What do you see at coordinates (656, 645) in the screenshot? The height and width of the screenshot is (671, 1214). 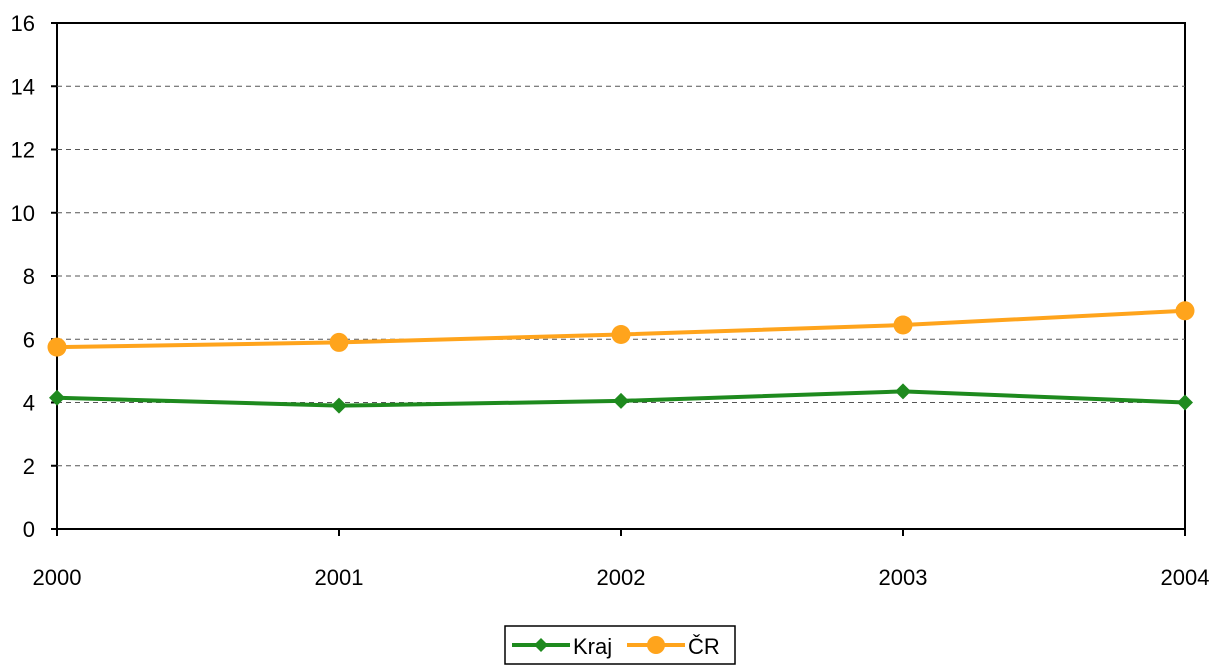 I see `legend-cr-marker` at bounding box center [656, 645].